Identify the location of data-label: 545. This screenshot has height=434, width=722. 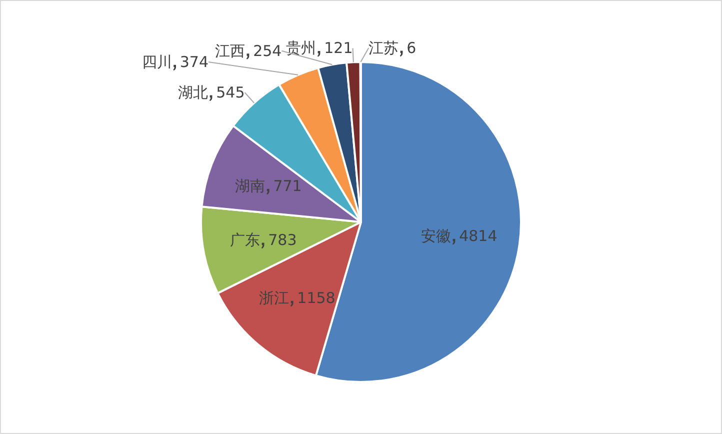
(230, 93).